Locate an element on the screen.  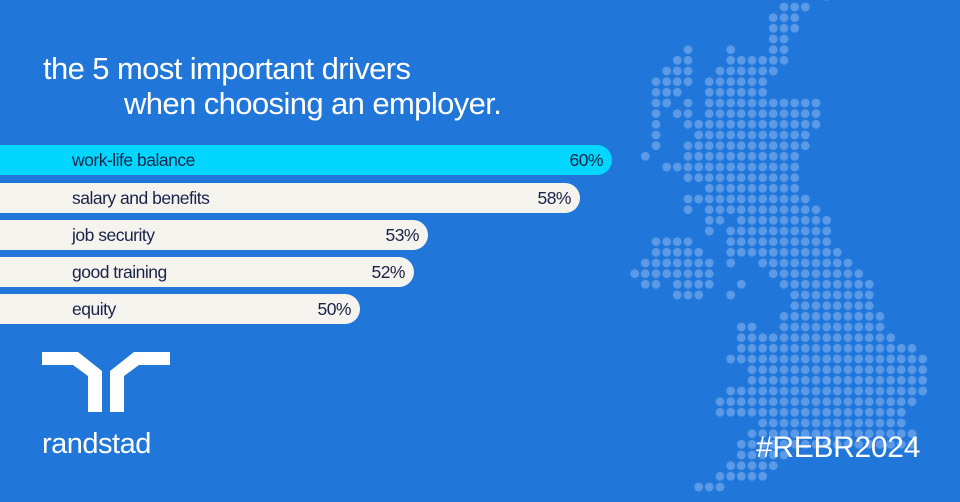
hashtag: #REBR2024 is located at coordinates (838, 447).